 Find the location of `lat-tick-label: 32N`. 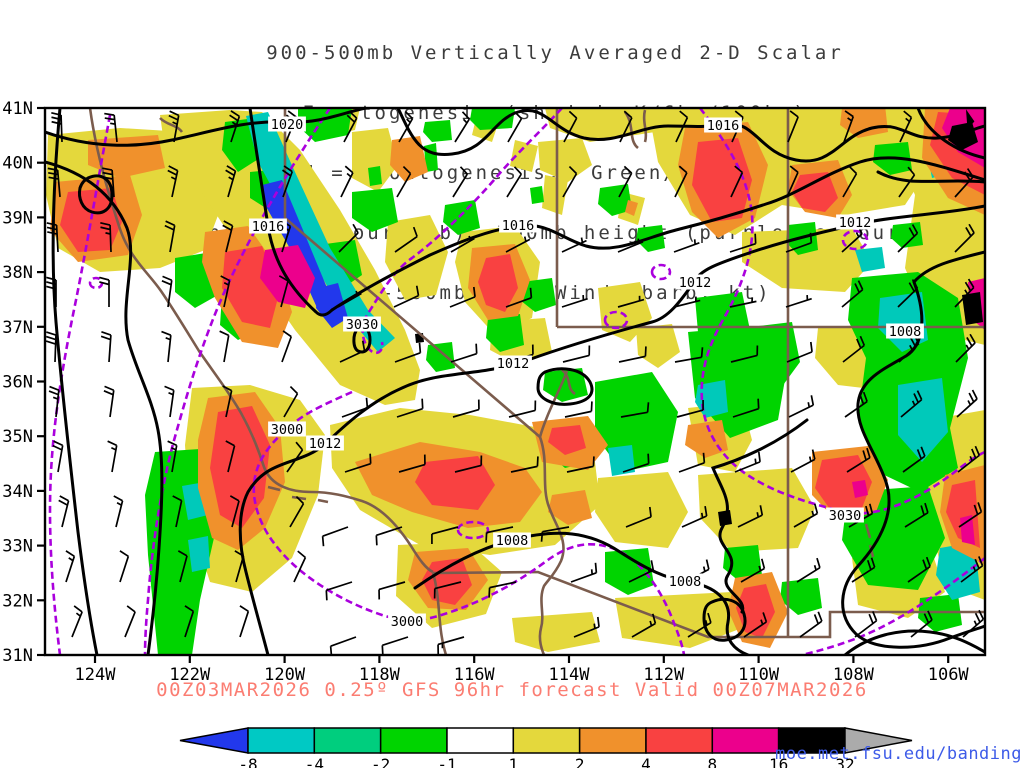

lat-tick-label: 32N is located at coordinates (17, 601).